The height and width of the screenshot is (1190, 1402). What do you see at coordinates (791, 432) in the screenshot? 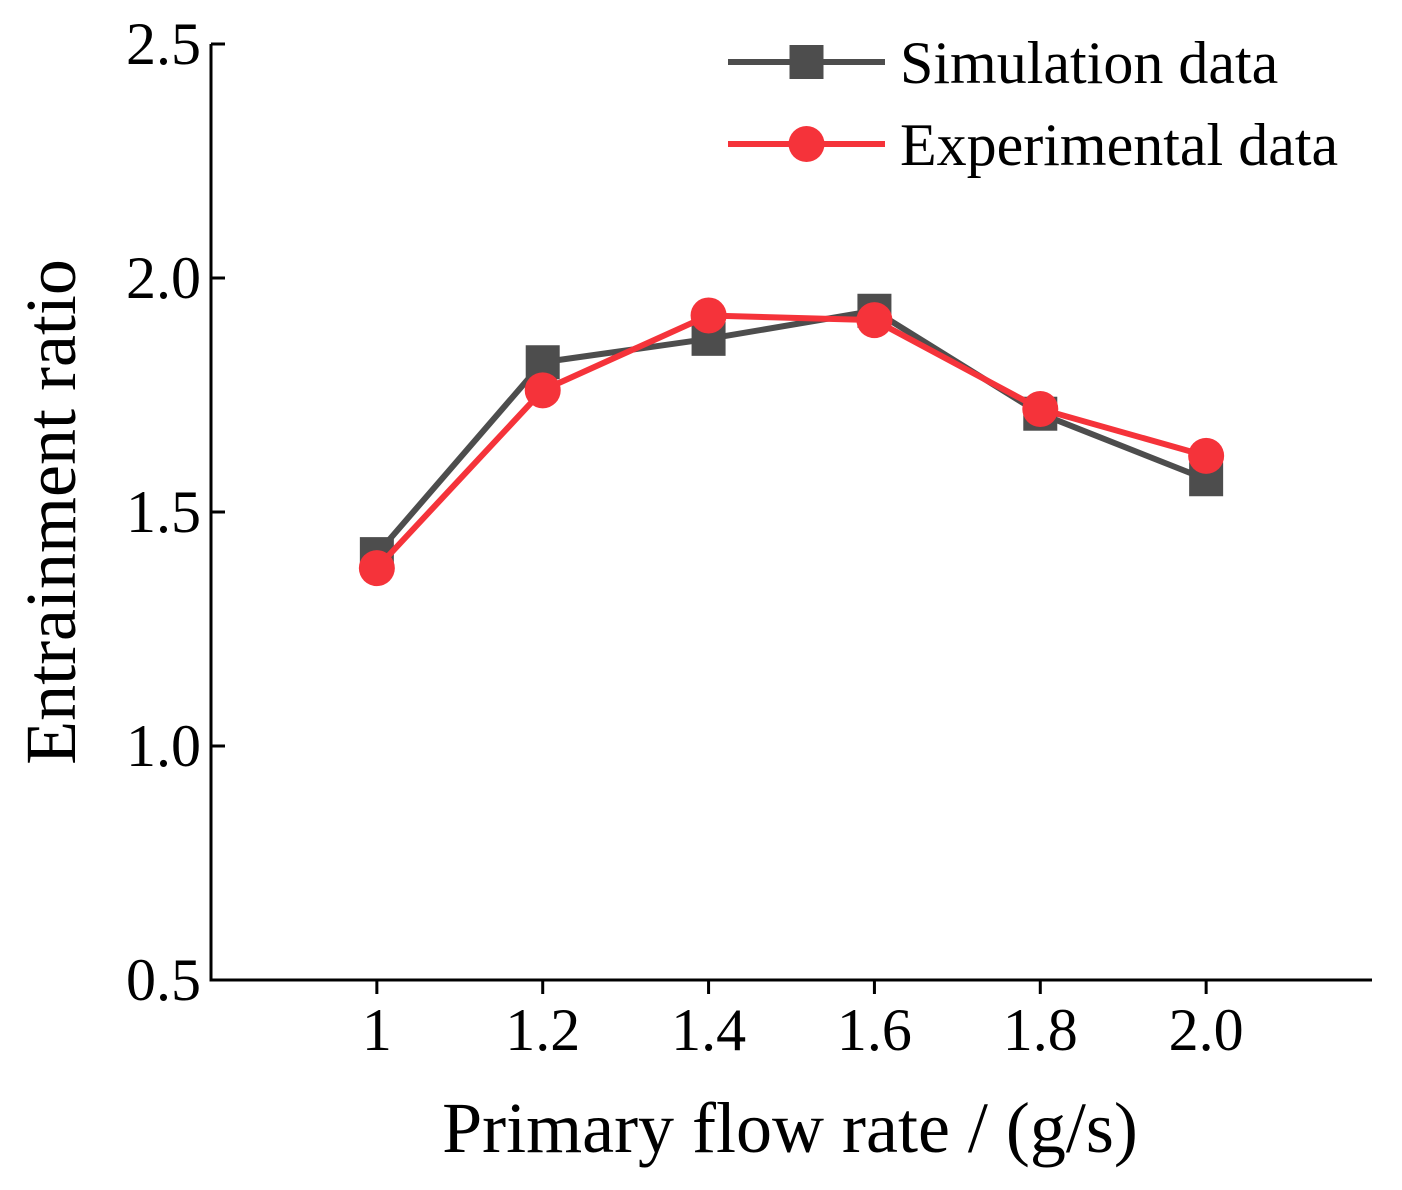
I see `simulation-data-line` at bounding box center [791, 432].